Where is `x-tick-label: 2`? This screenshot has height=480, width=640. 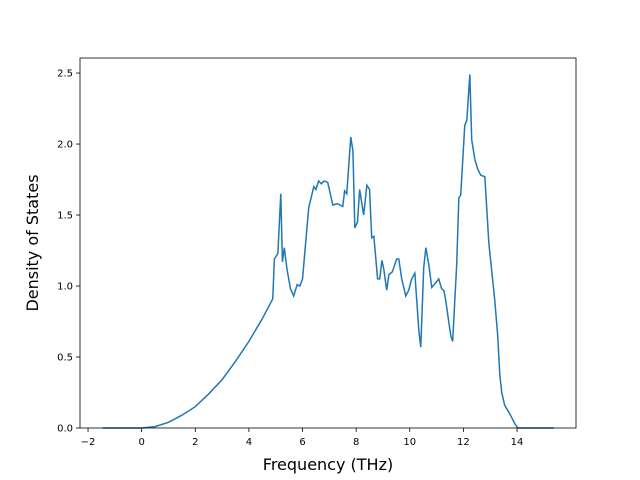
x-tick-label: 2 is located at coordinates (195, 442).